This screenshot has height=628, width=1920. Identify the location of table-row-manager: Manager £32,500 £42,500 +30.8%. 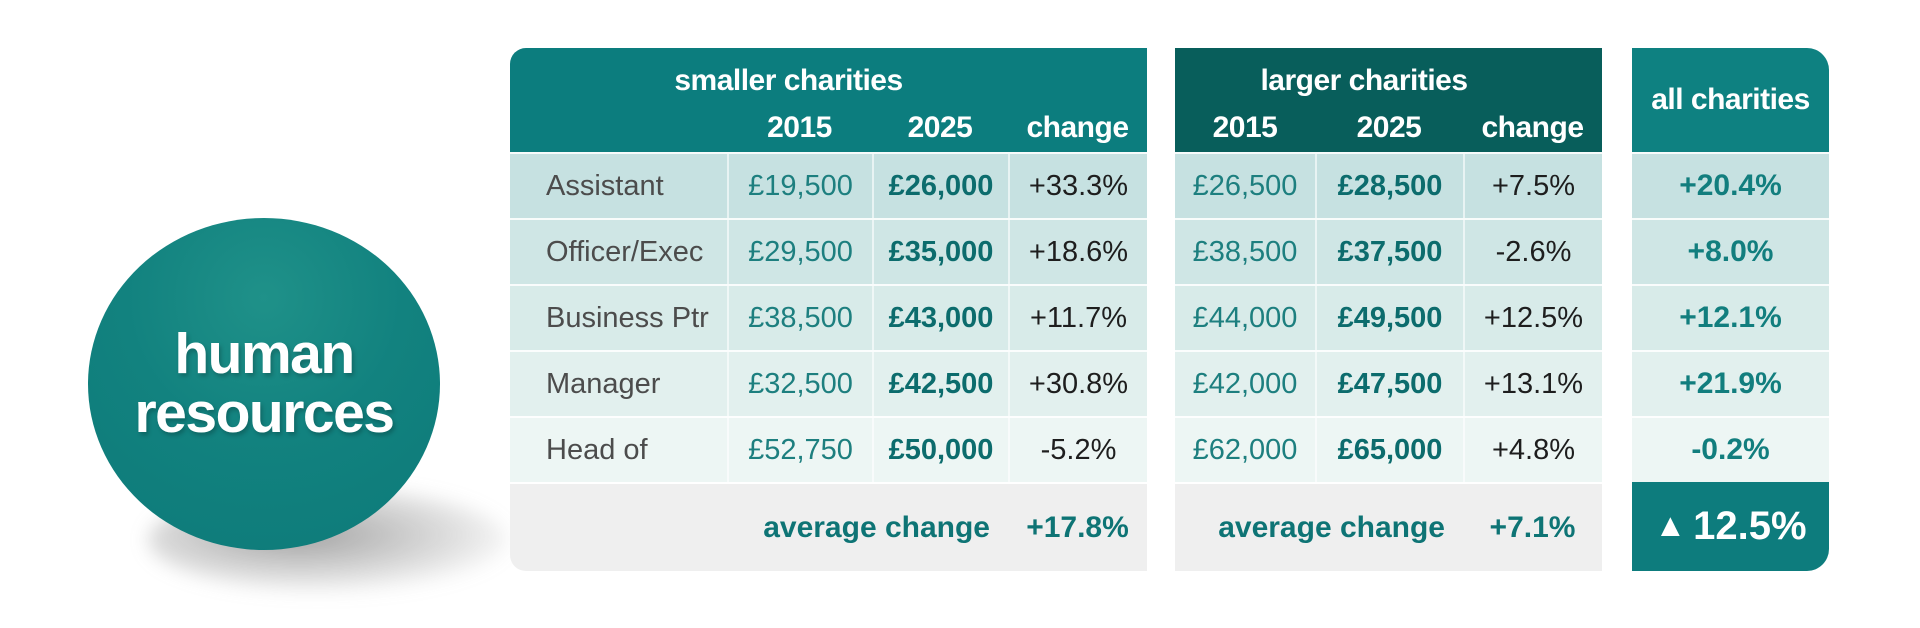
(828, 383).